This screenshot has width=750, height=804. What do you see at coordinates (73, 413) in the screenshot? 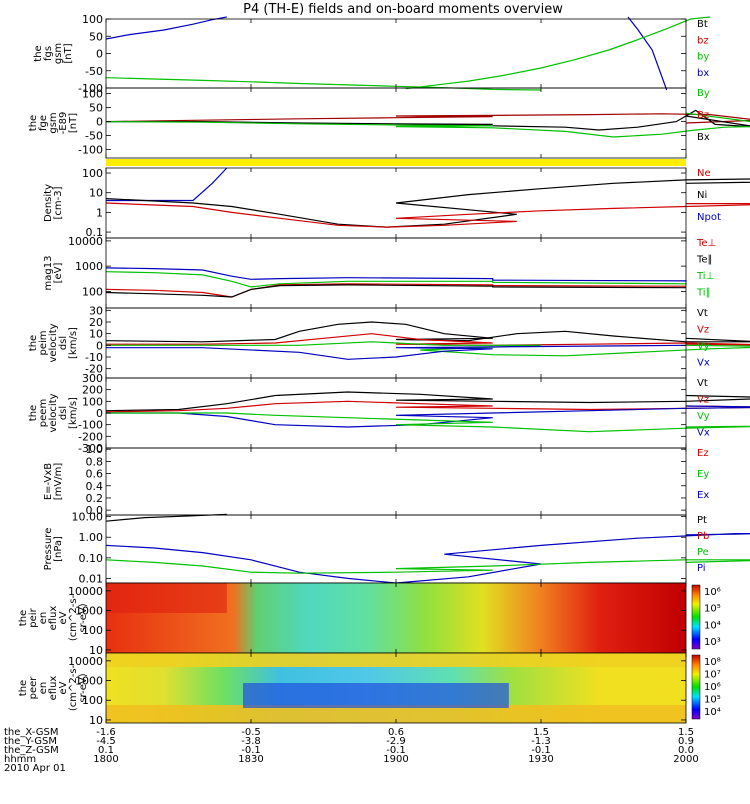
I see `y-axis-label-line: [km/s]` at bounding box center [73, 413].